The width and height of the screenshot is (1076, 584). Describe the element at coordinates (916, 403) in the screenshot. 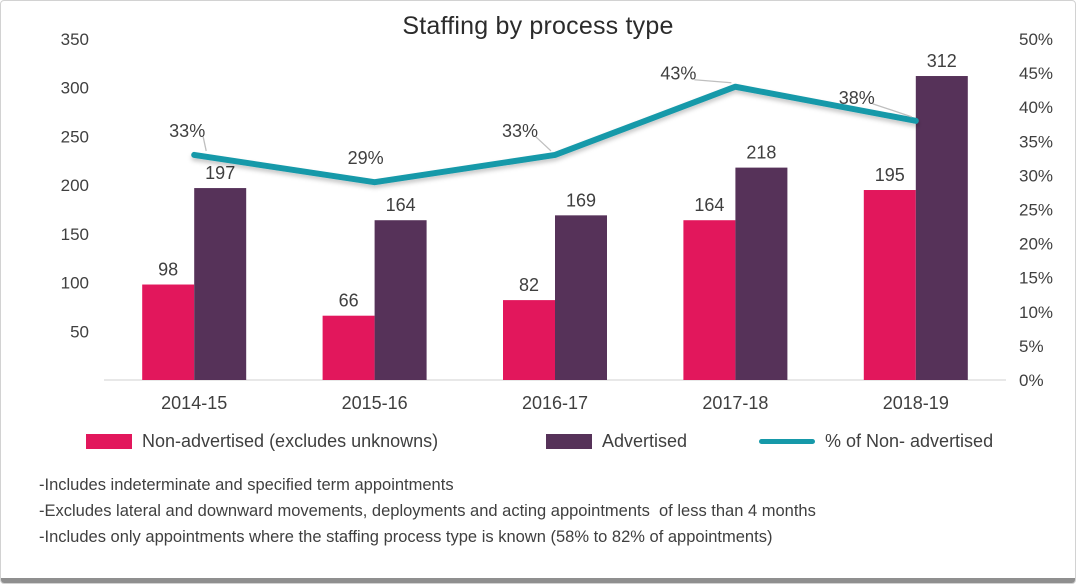

I see `category-label: 2018-19` at that location.